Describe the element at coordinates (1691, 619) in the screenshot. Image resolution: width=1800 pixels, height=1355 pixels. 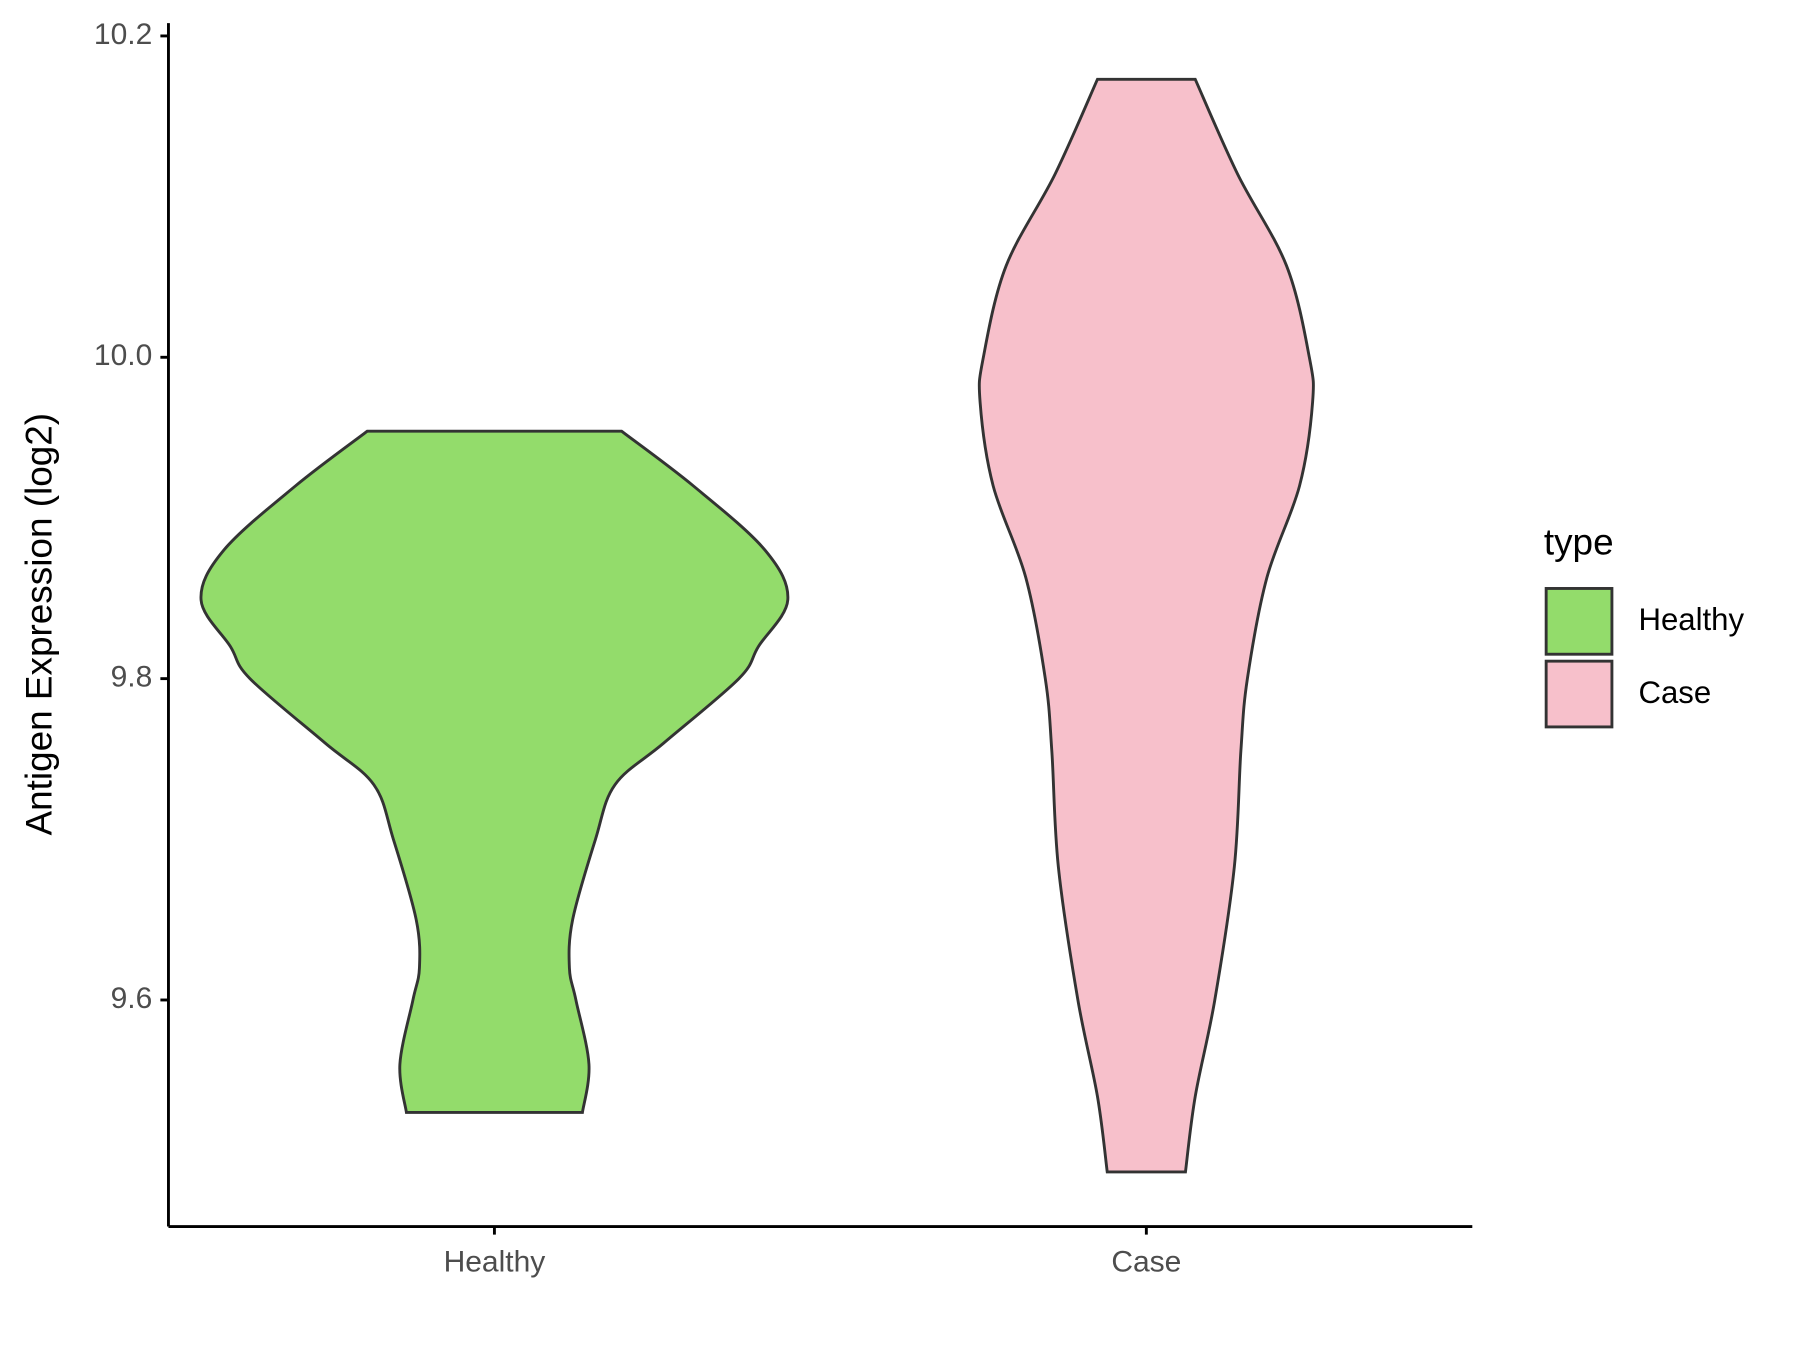
I see `legend-label: Healthy` at that location.